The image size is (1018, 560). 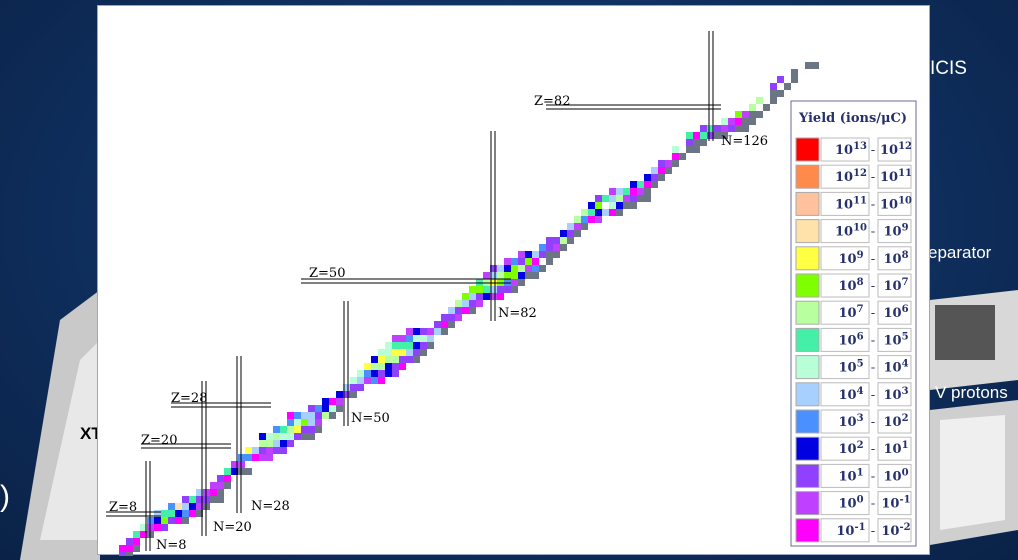 What do you see at coordinates (91, 433) in the screenshot?
I see `slide-text: XT` at bounding box center [91, 433].